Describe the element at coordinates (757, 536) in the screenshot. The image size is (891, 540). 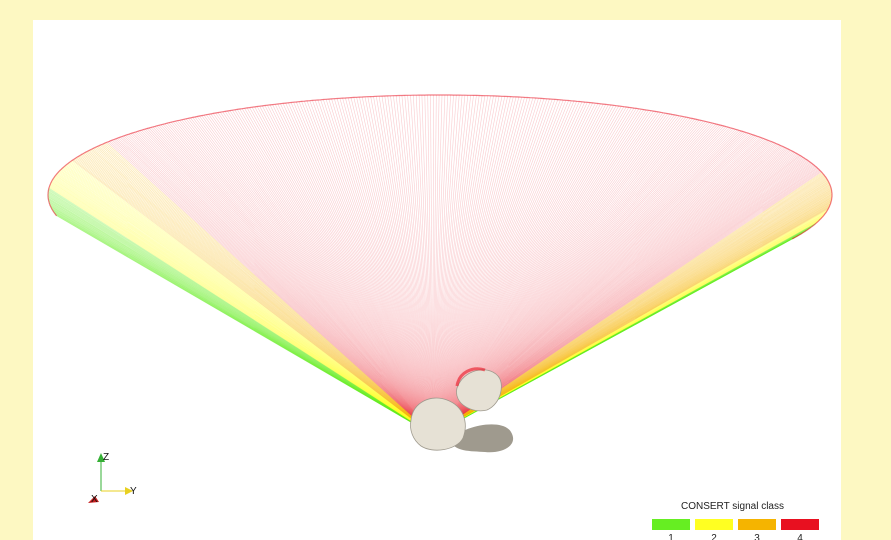
I see `legend-label-class-3: 3` at that location.